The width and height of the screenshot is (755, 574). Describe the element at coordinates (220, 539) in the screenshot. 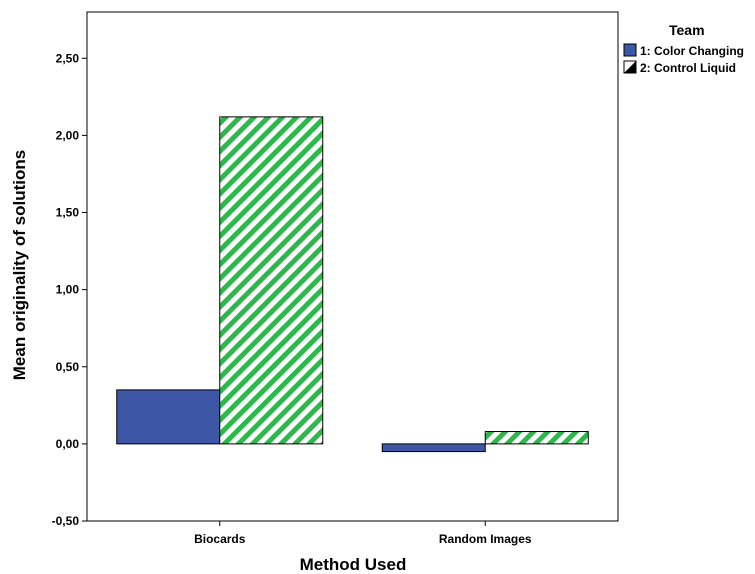

I see `x-tick-label: Biocards` at that location.